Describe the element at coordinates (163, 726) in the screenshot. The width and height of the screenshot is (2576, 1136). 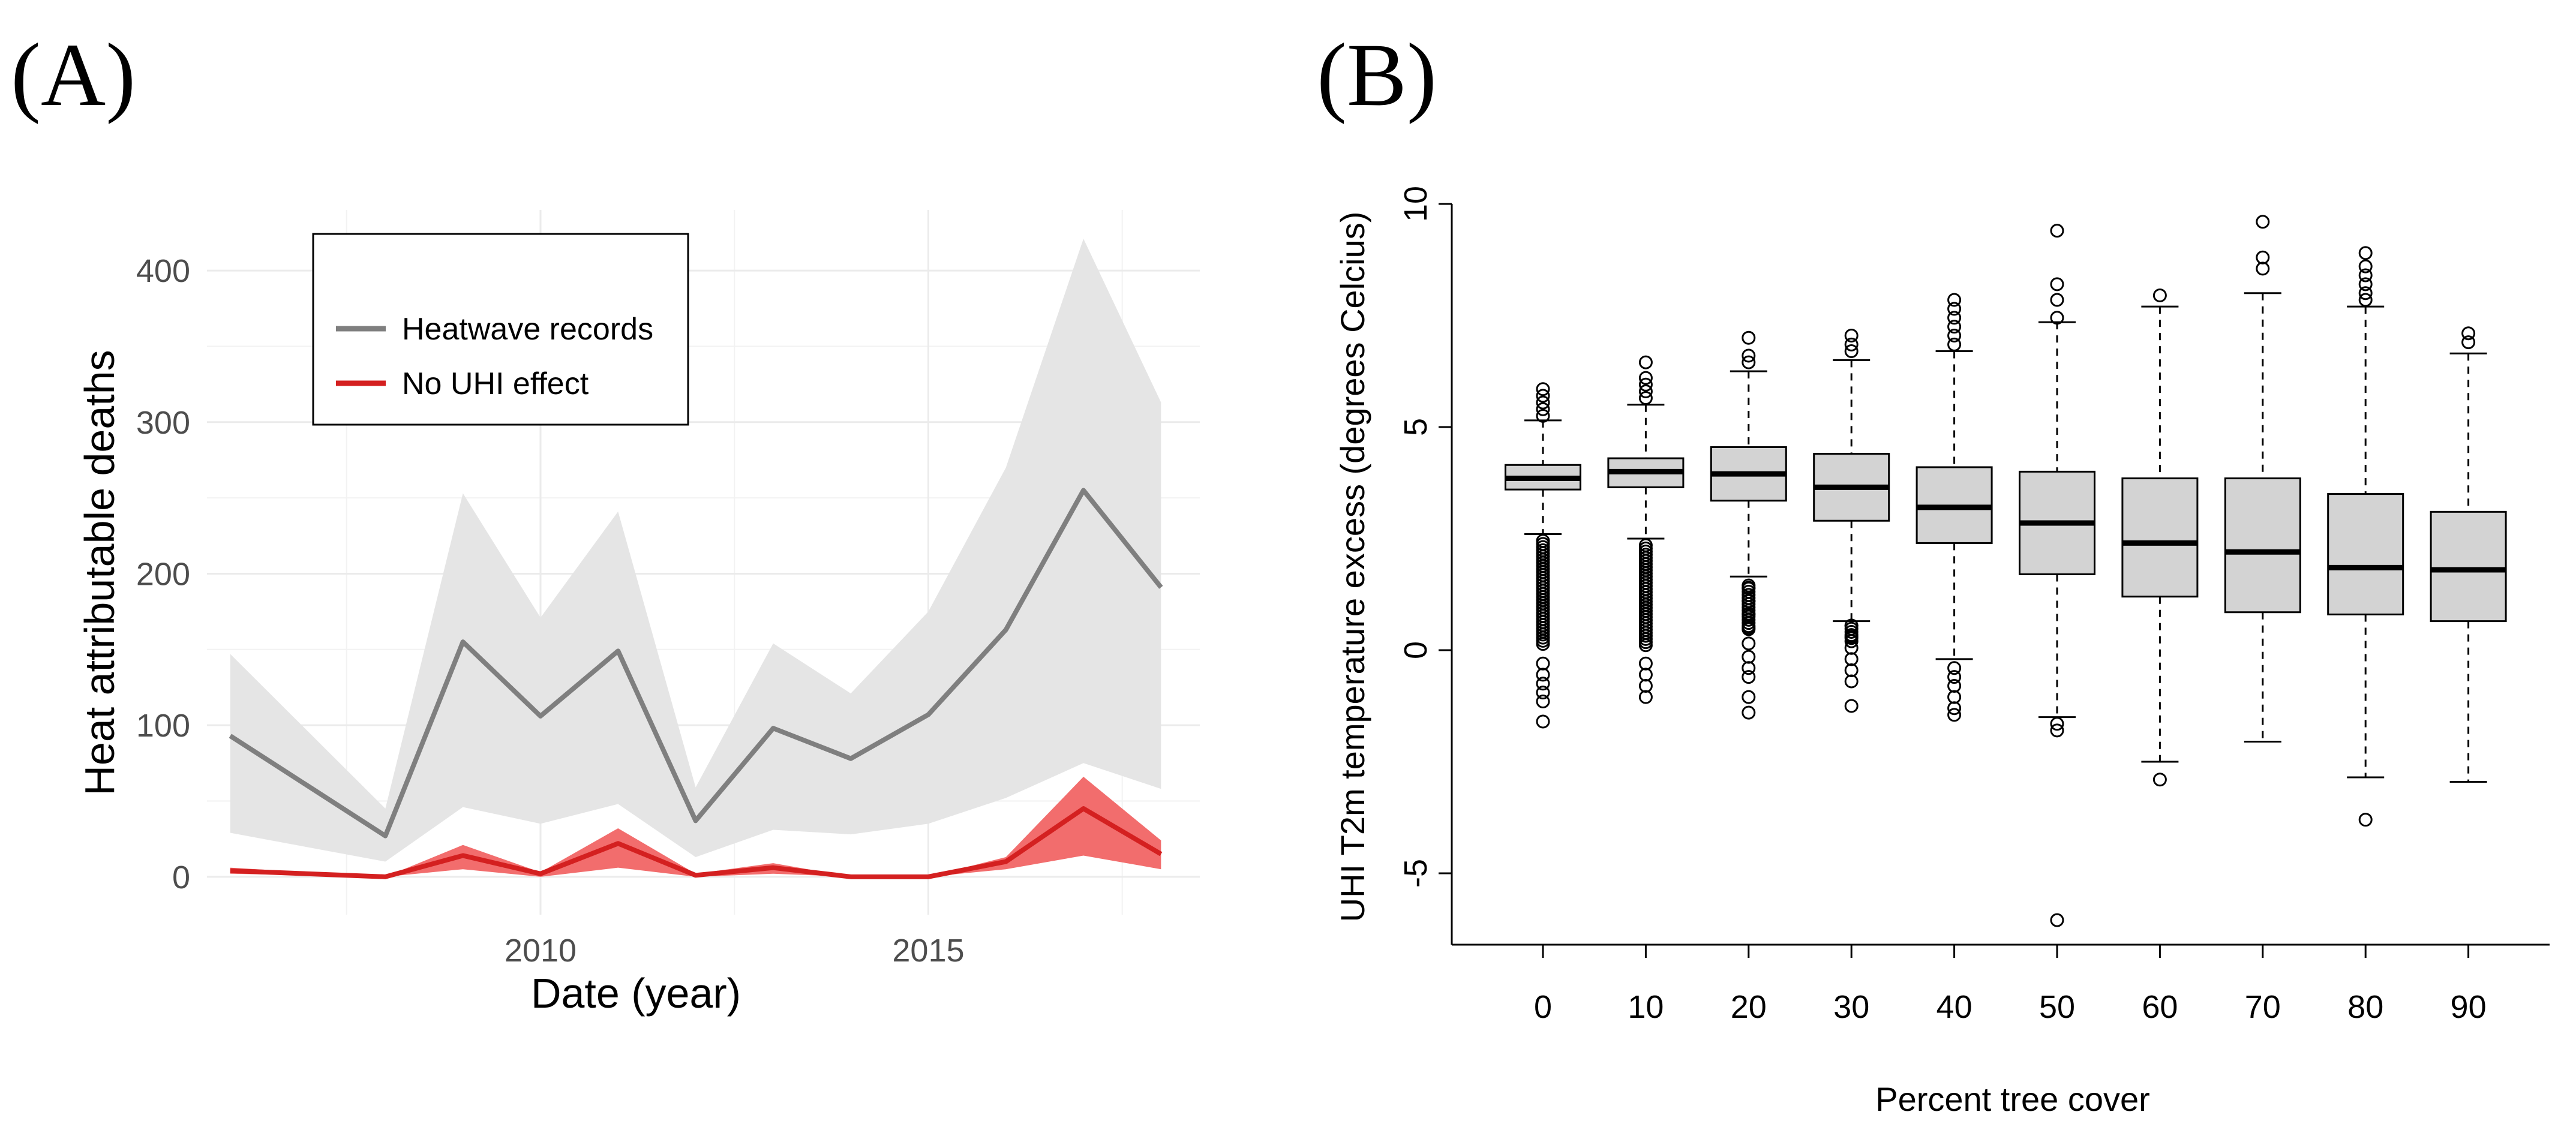
I see `y-tick-label: 100` at that location.